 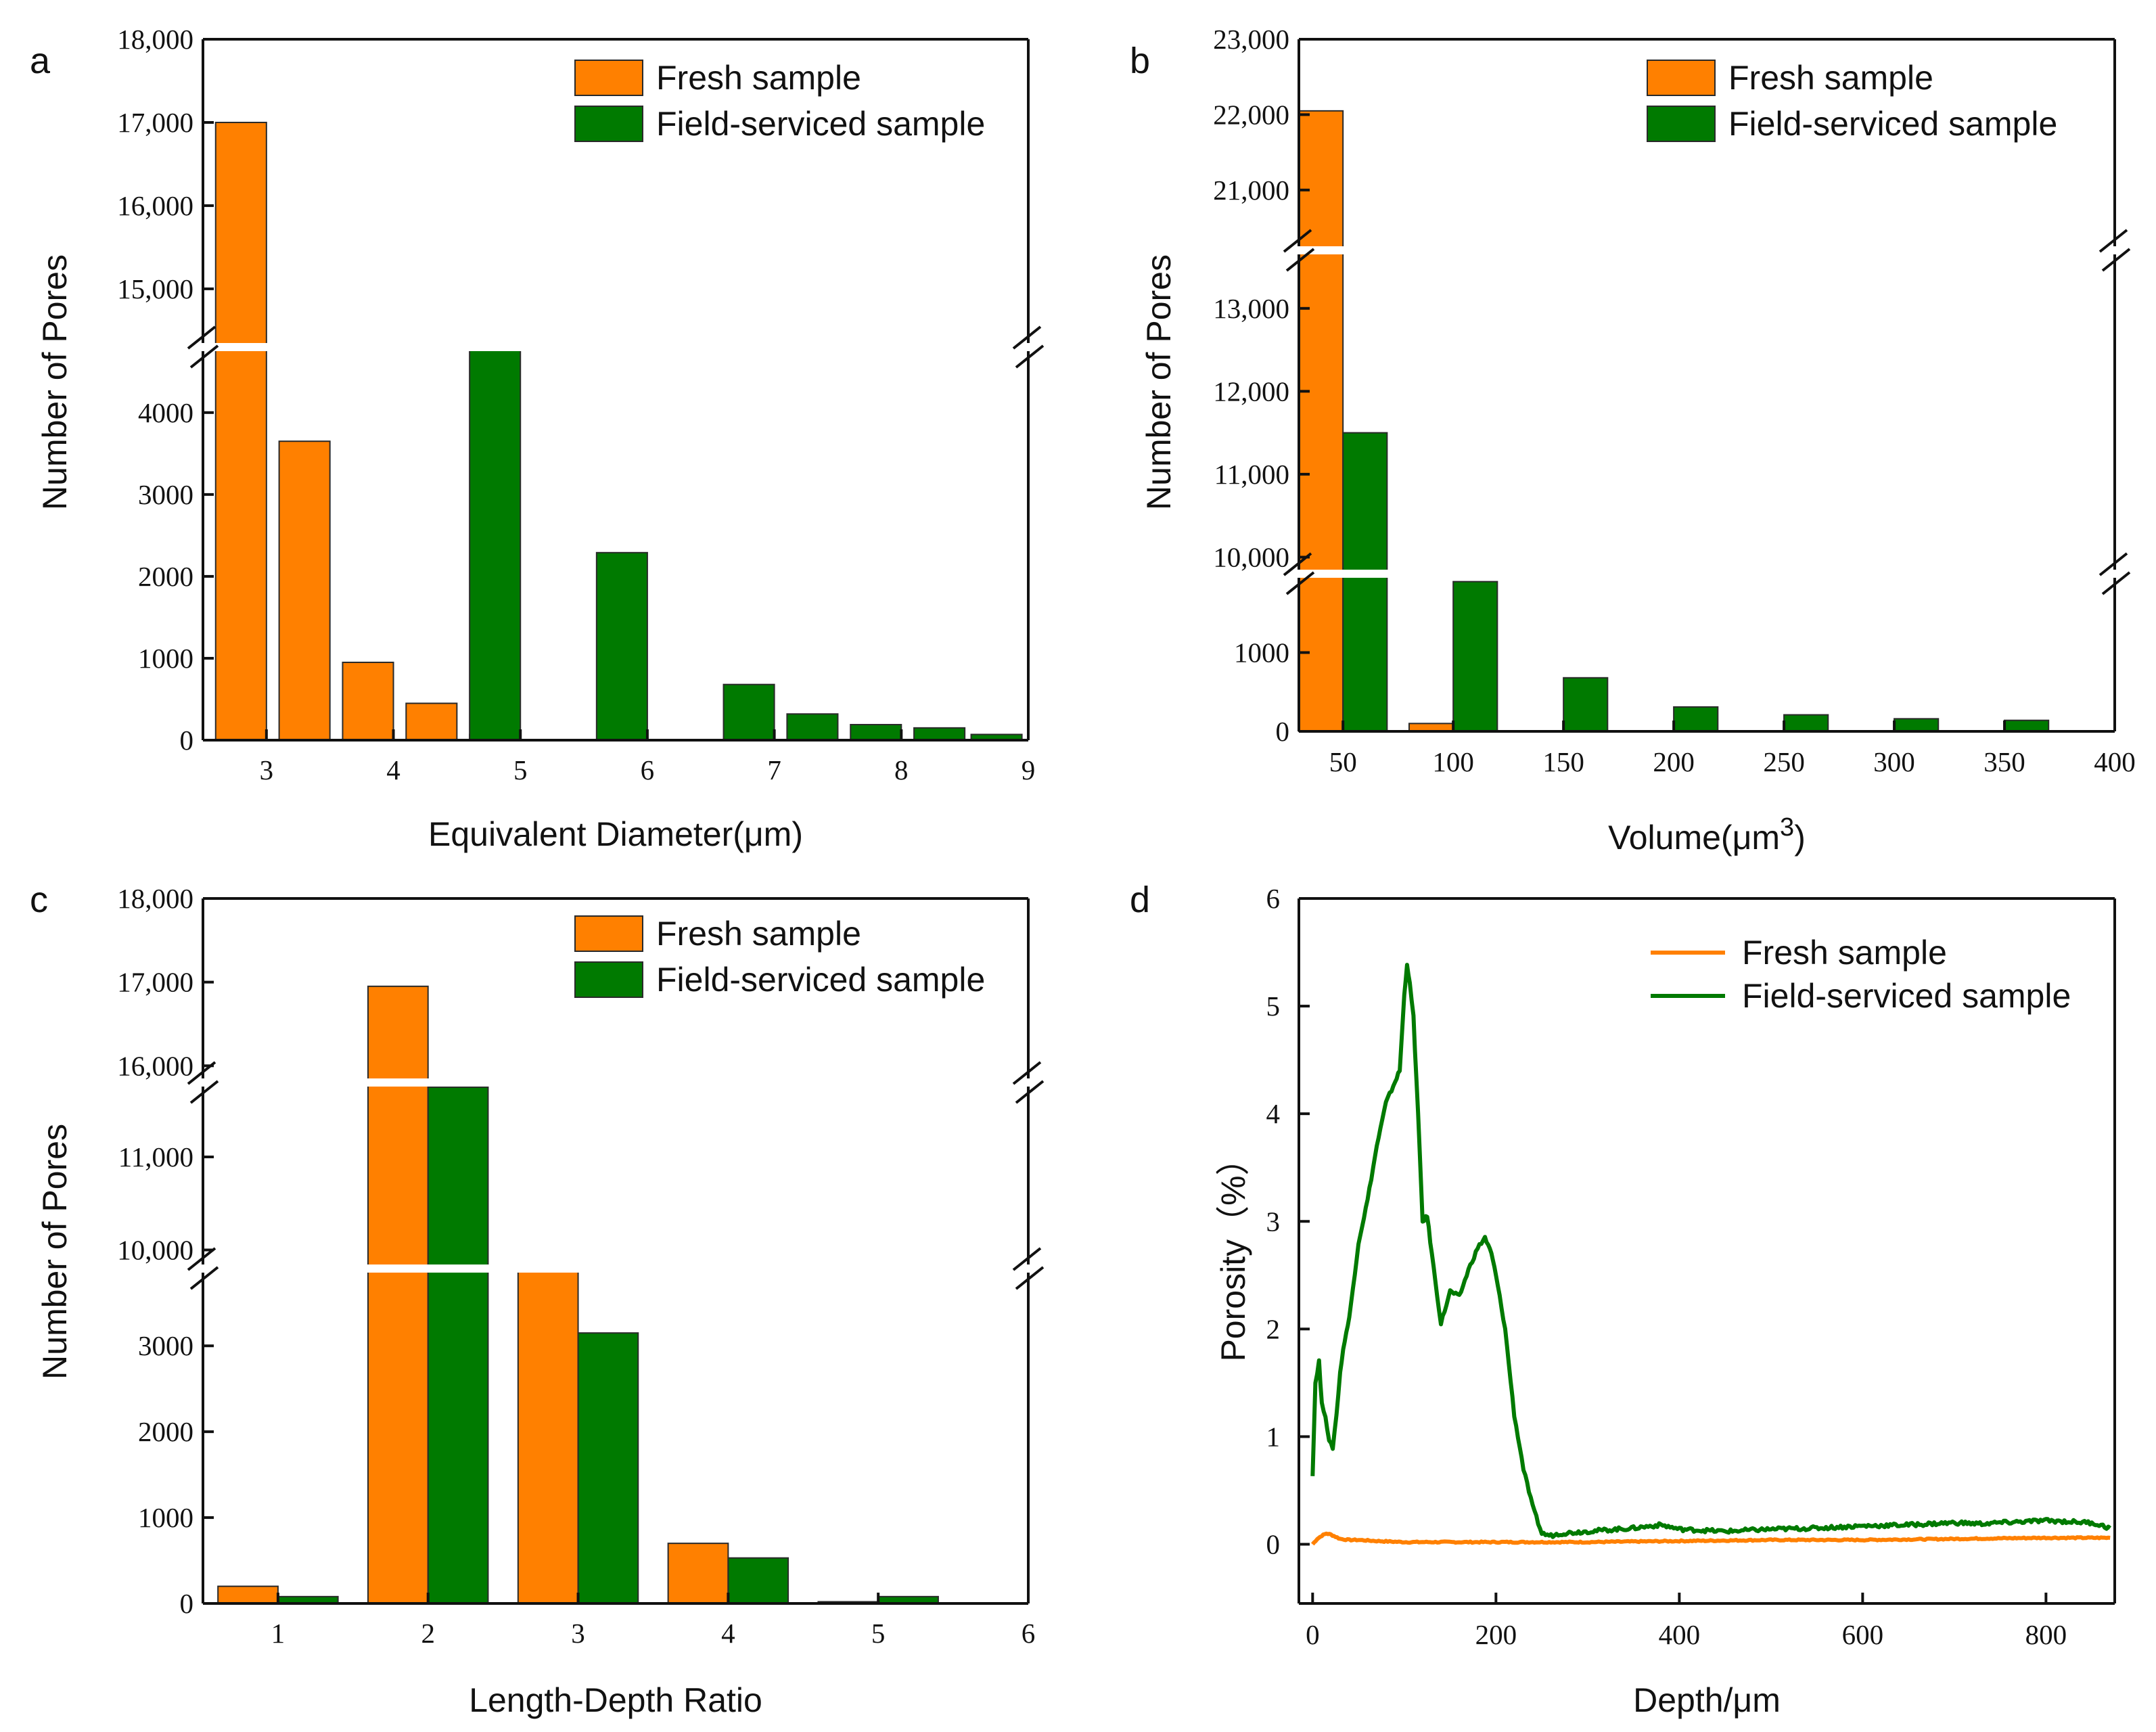 What do you see at coordinates (1453, 761) in the screenshot?
I see `x-tick-label: 100` at bounding box center [1453, 761].